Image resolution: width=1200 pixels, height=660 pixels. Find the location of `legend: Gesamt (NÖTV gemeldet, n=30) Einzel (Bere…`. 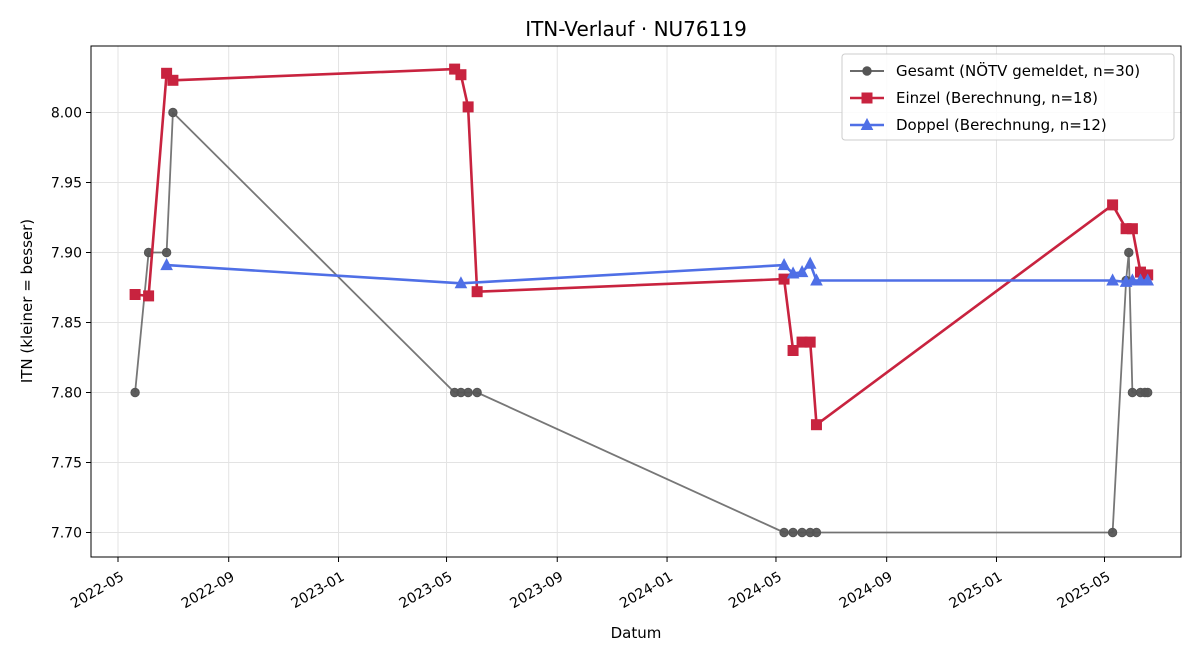

legend: Gesamt (NÖTV gemeldet, n=30) Einzel (Bere… is located at coordinates (1008, 97).